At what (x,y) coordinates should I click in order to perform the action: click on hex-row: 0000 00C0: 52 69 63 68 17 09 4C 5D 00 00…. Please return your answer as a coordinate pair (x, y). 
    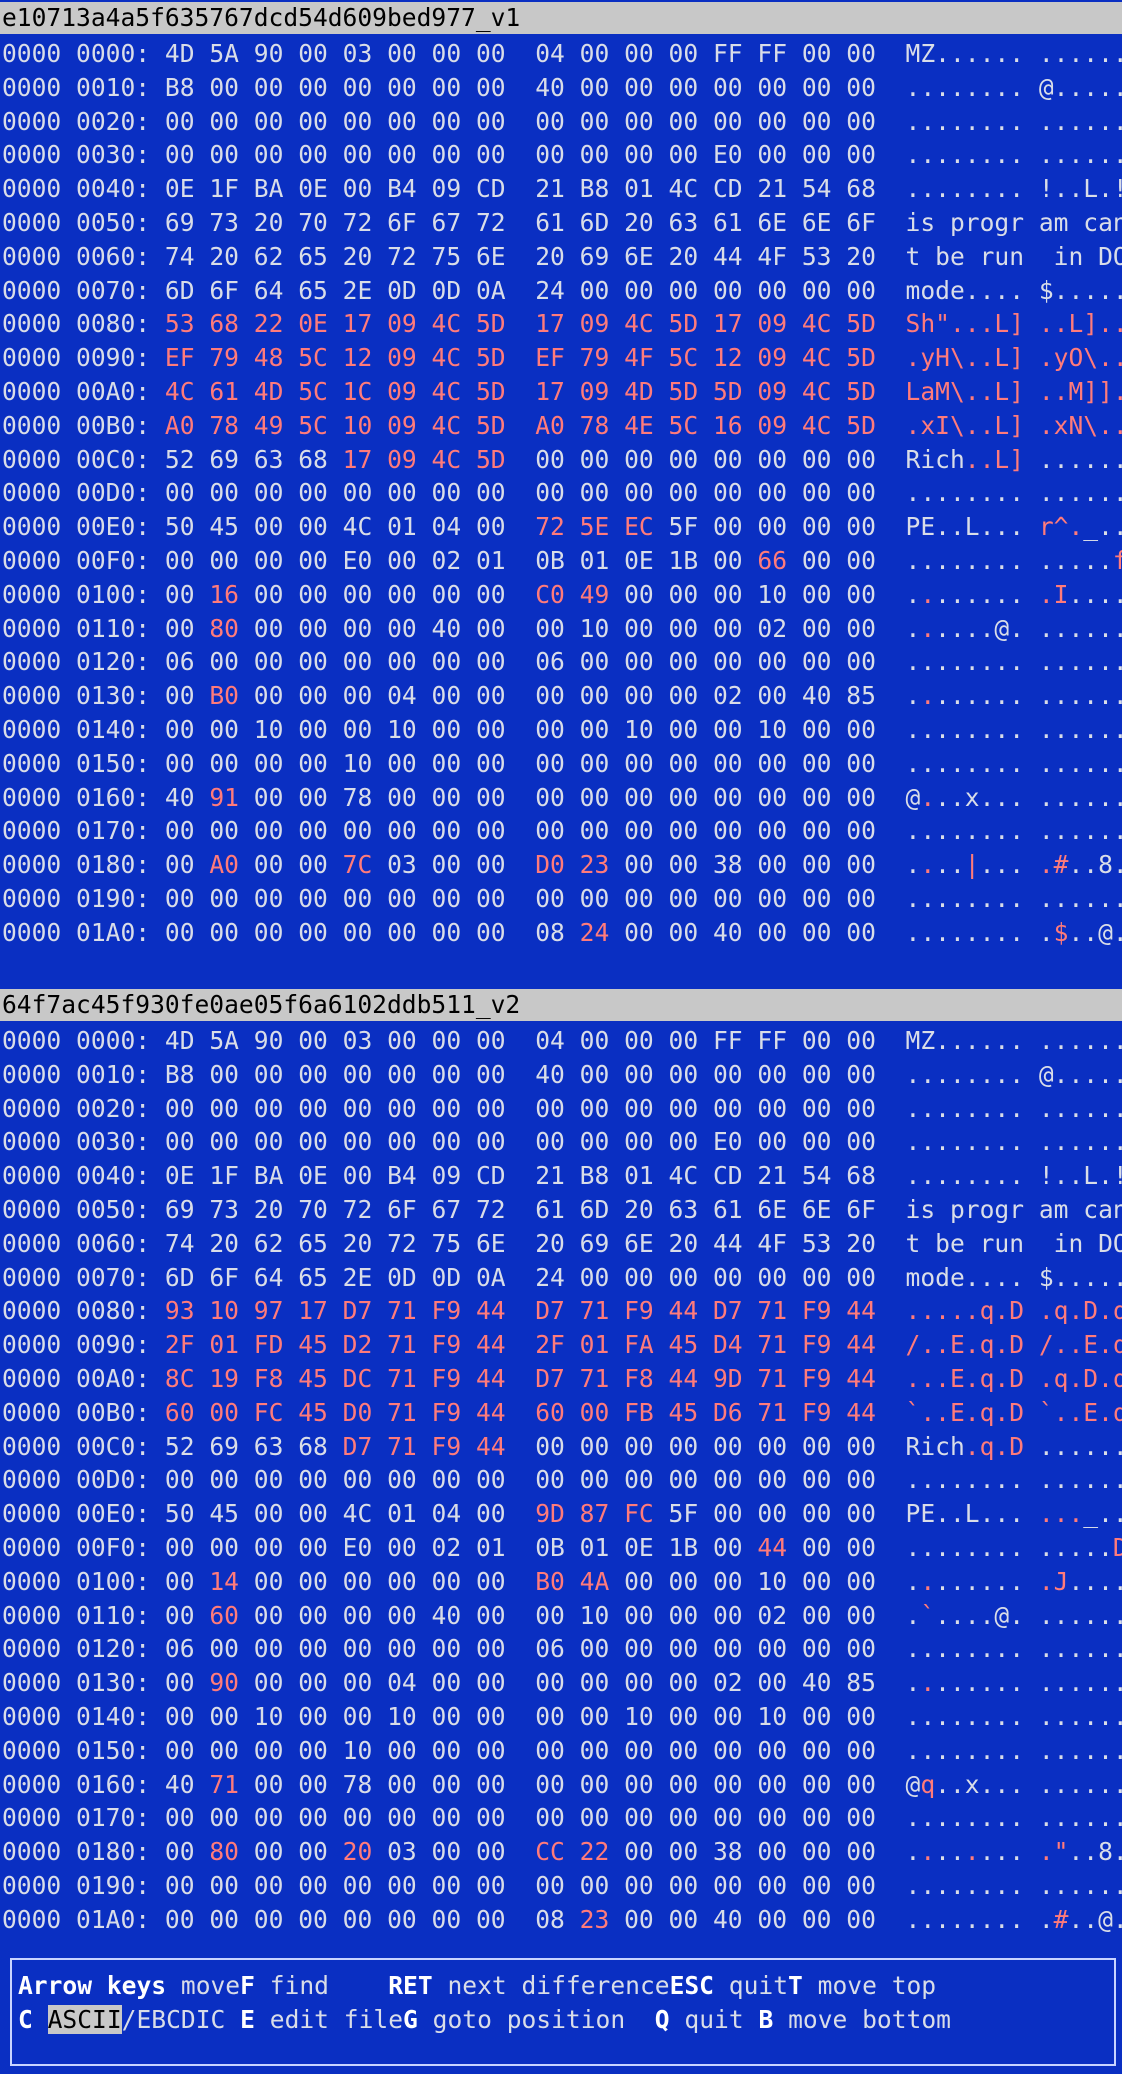
    Looking at the image, I should click on (562, 460).